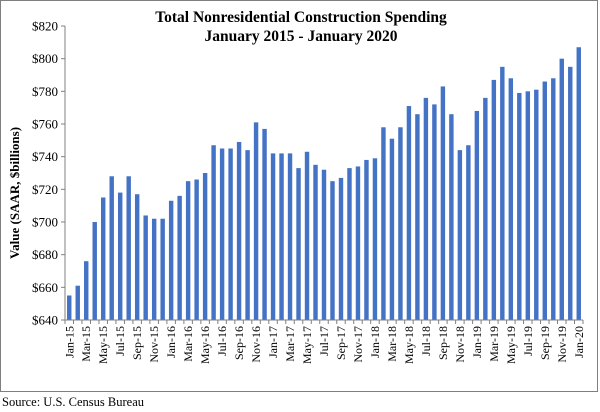 This screenshot has width=600, height=412. Describe the element at coordinates (45, 26) in the screenshot. I see `y-tick-label: $820` at that location.